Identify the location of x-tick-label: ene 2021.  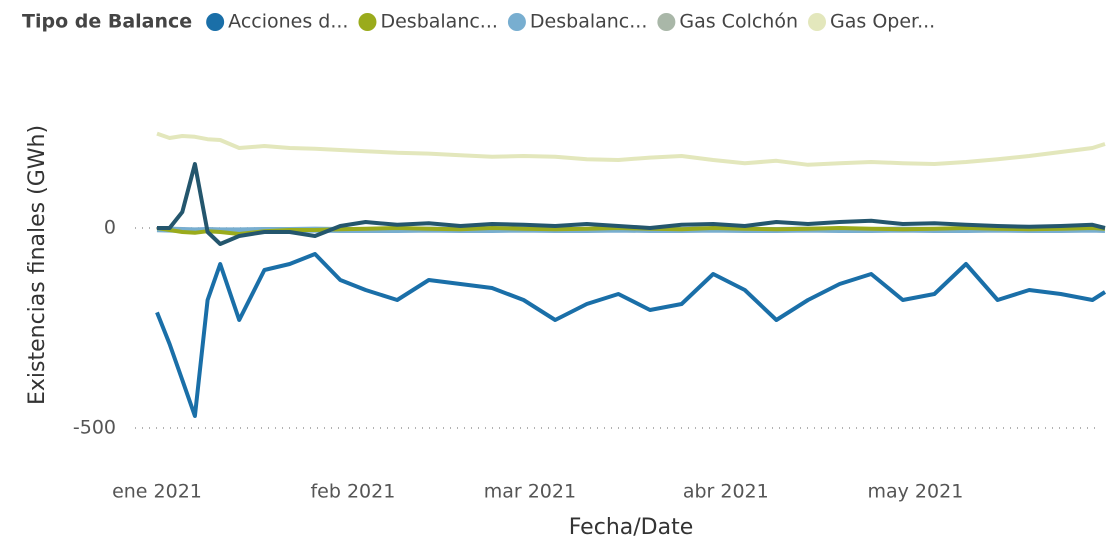
(157, 492).